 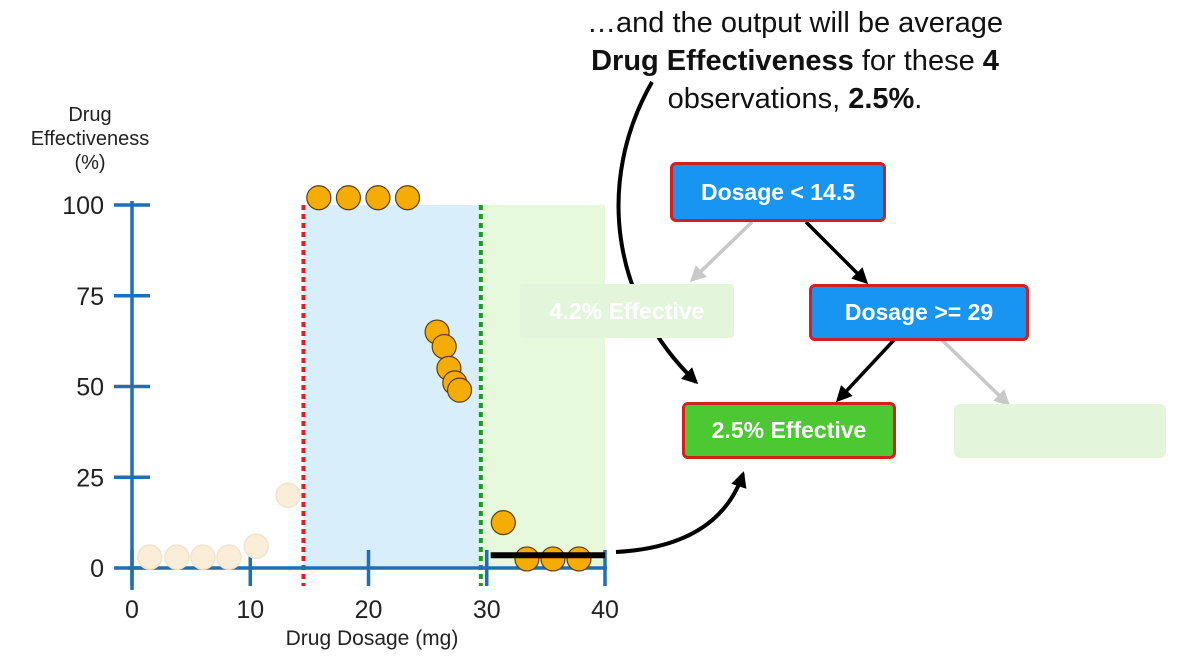 What do you see at coordinates (721, 251) in the screenshot?
I see `edge-root-to-left-leaf` at bounding box center [721, 251].